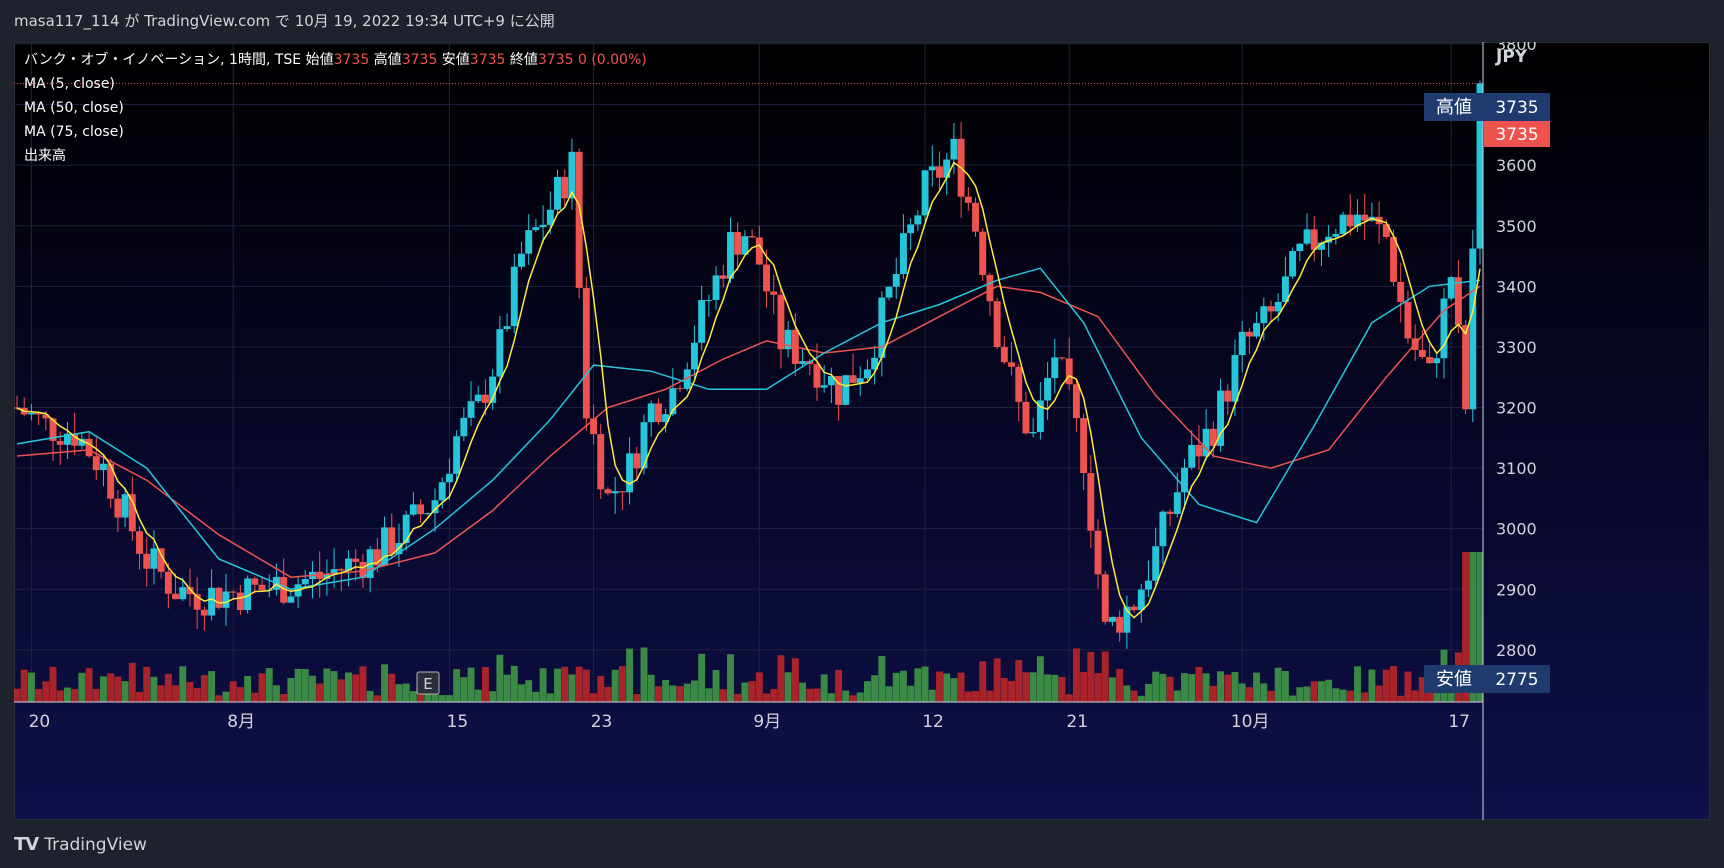 This screenshot has width=1724, height=868. Describe the element at coordinates (428, 683) in the screenshot. I see `earnings-marker: E` at that location.